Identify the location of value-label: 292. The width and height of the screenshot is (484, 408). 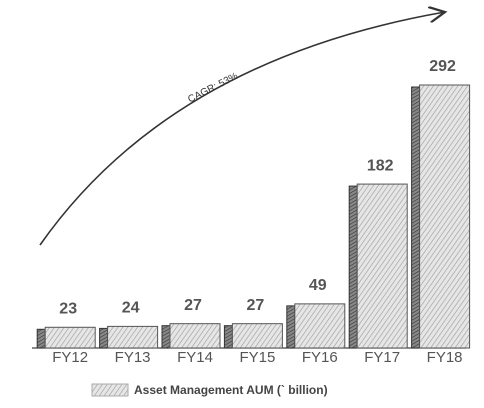
(442, 66).